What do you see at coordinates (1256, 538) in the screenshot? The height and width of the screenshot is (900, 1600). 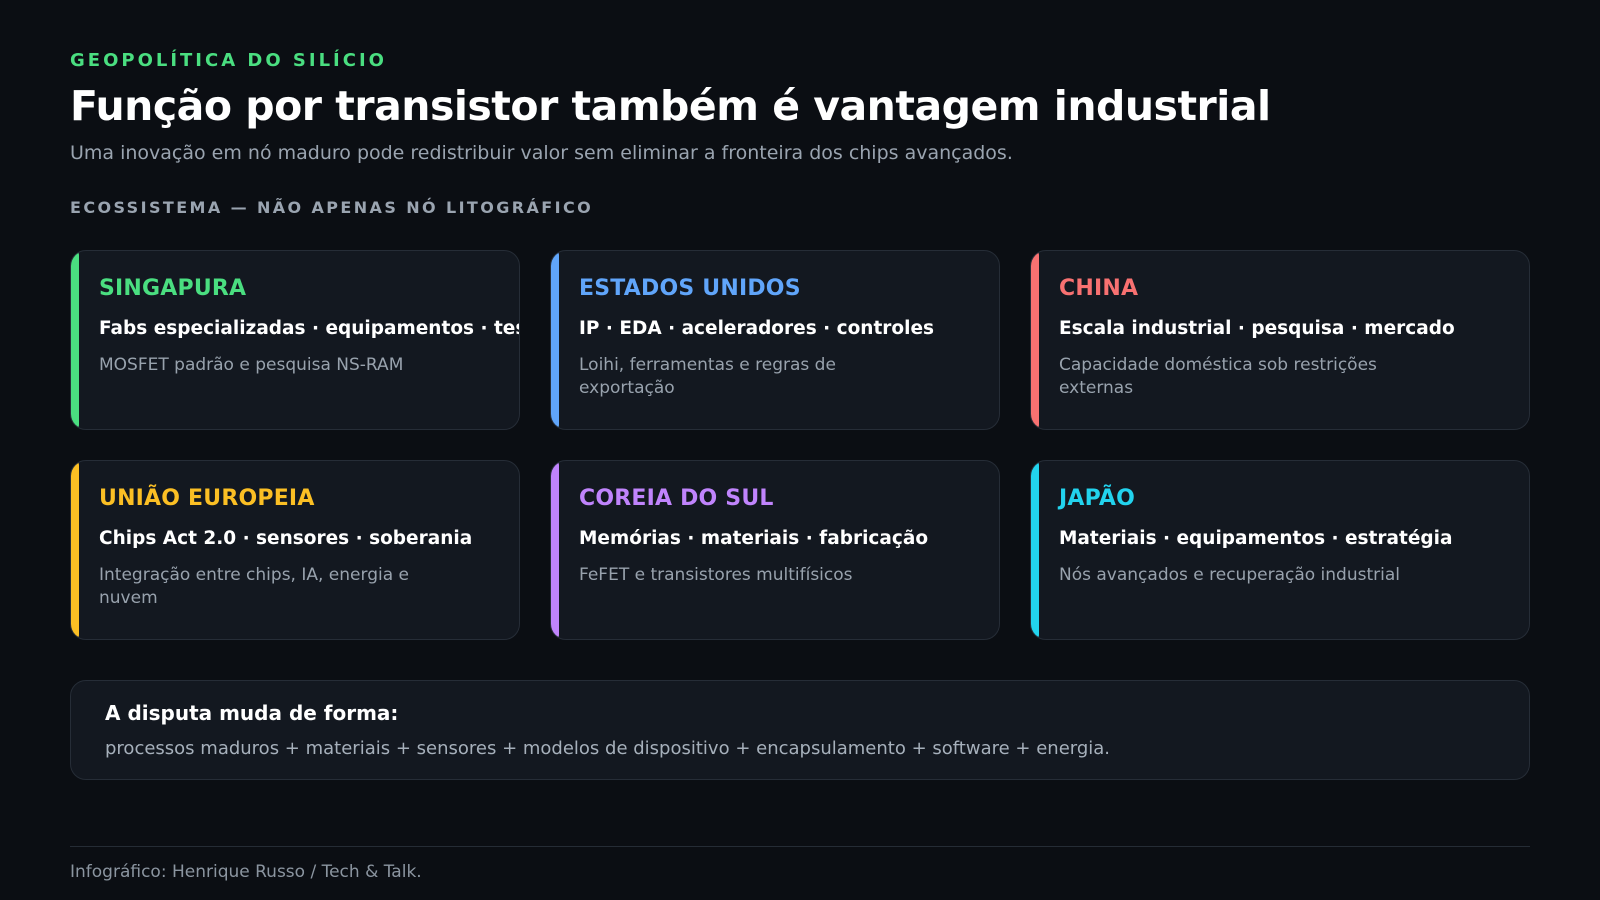 I see `card-focus: Materiais · equipamentos · estratégia` at bounding box center [1256, 538].